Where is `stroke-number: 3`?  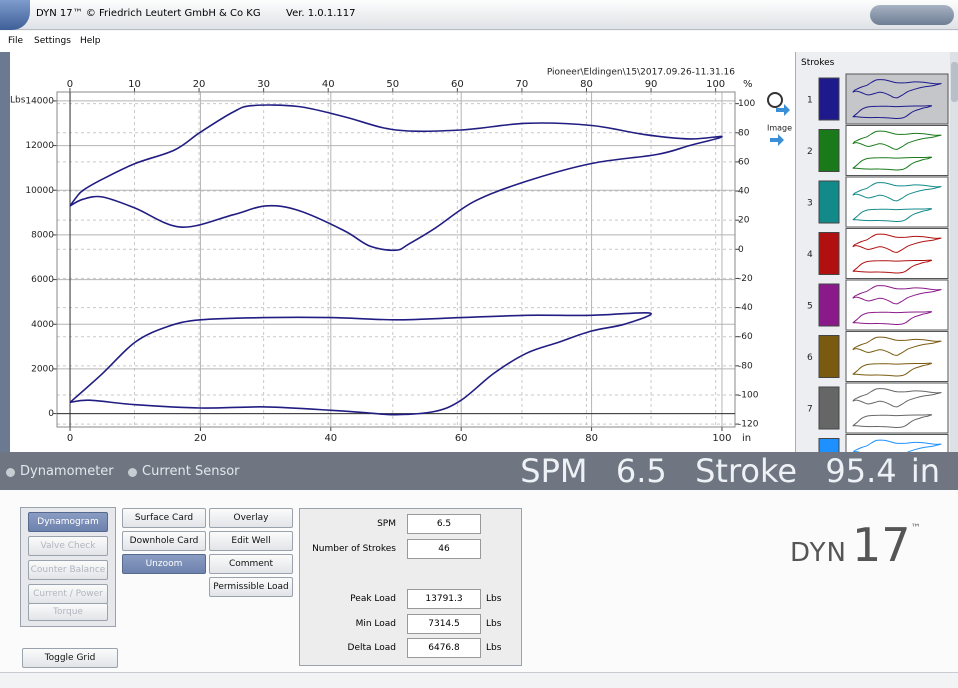
stroke-number: 3 is located at coordinates (810, 204).